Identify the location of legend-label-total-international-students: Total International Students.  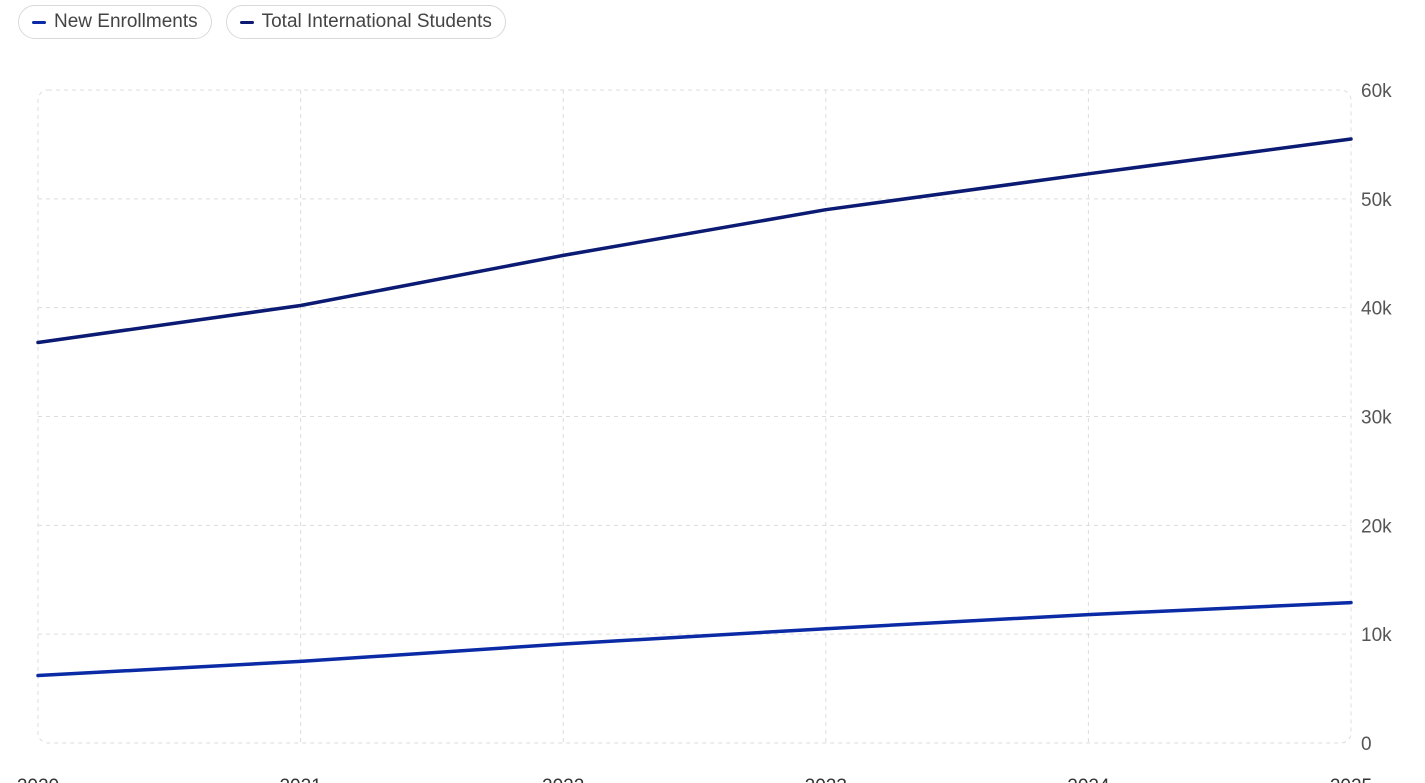
(376, 21).